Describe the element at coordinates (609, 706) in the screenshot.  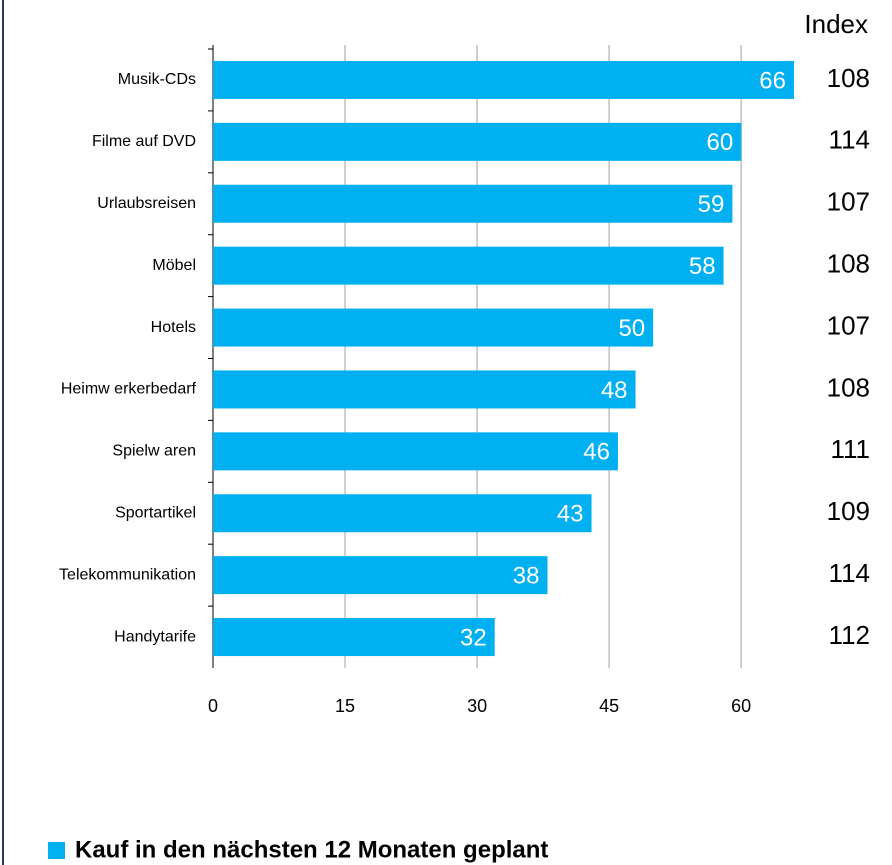
I see `x-tick-label: 45` at that location.